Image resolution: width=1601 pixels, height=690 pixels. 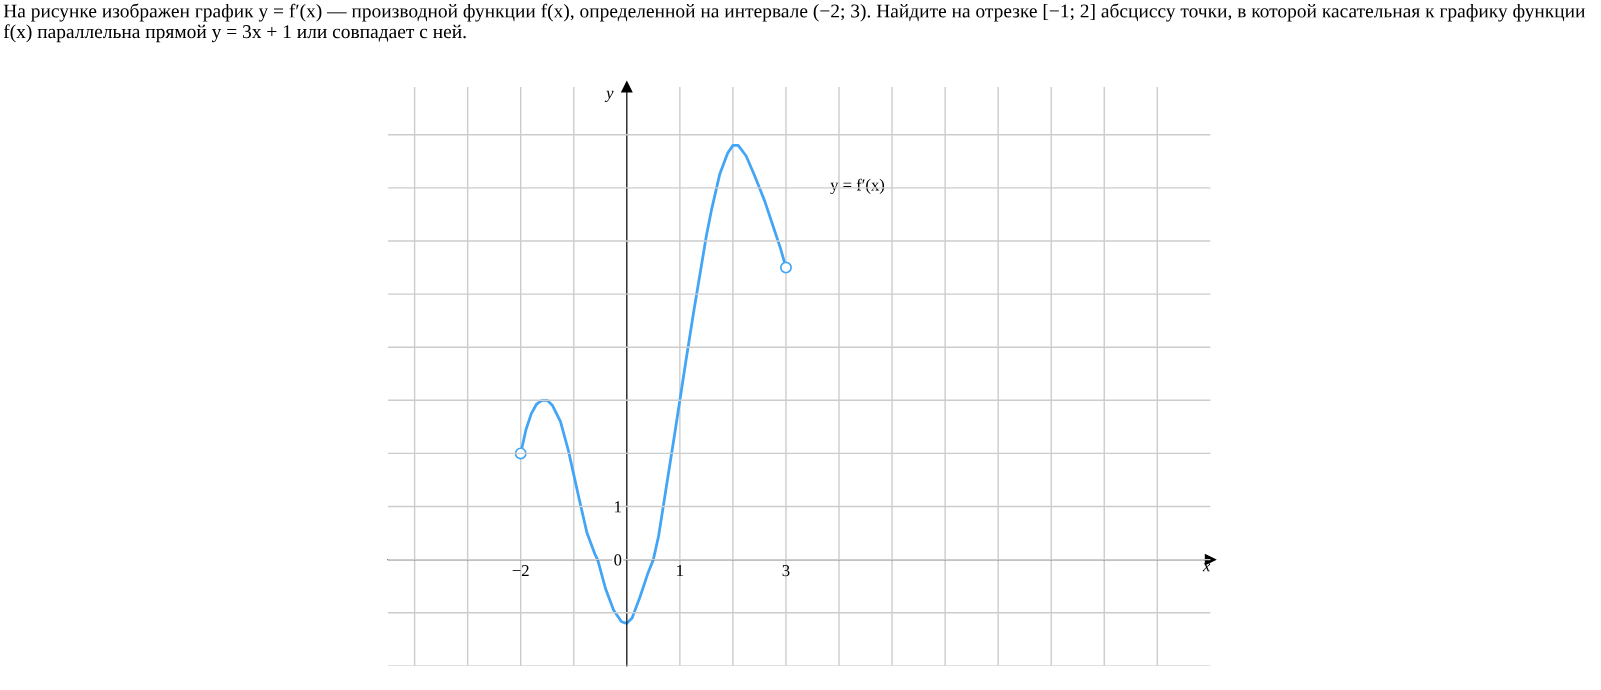 I want to click on y-tick-label: 0, so click(x=618, y=560).